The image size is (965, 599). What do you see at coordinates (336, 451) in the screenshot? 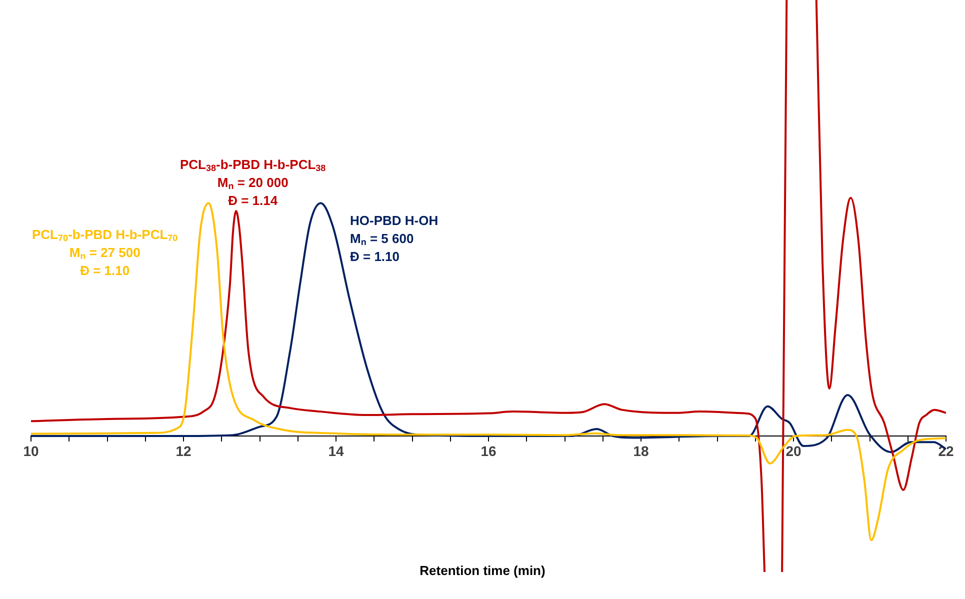
I see `x-tick-label: 14` at bounding box center [336, 451].